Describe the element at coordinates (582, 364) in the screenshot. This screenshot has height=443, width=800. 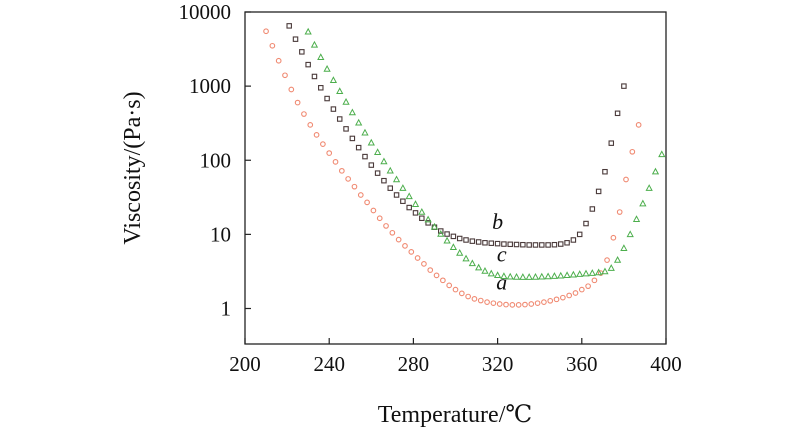
I see `x-tick-label: 360` at that location.